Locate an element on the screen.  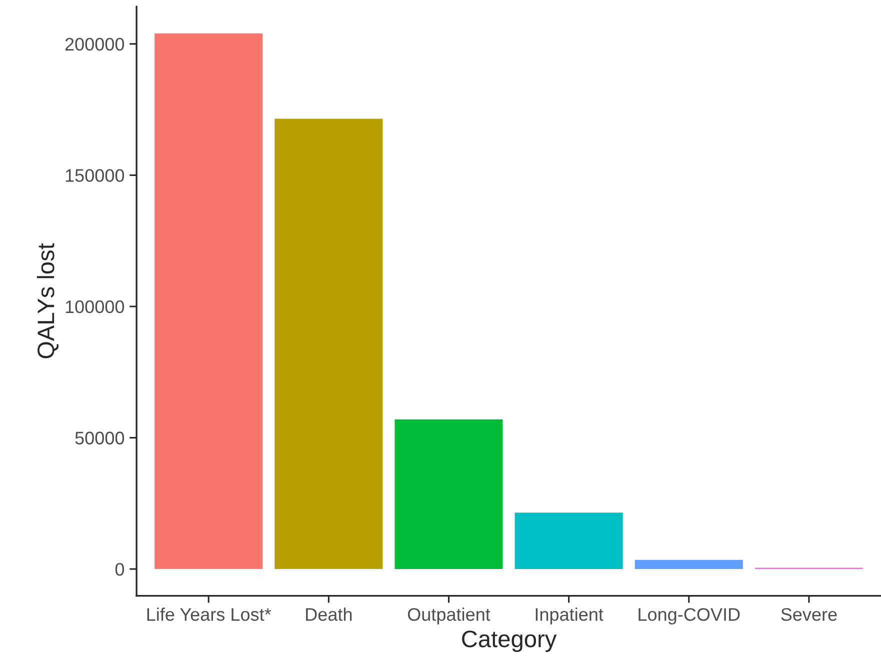
x-tick-label: Severe is located at coordinates (809, 614).